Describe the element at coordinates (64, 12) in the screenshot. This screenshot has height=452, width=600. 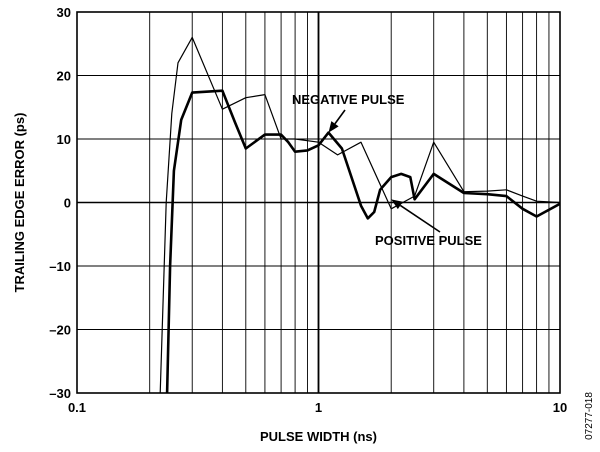
I see `y-tick-label: 30` at that location.